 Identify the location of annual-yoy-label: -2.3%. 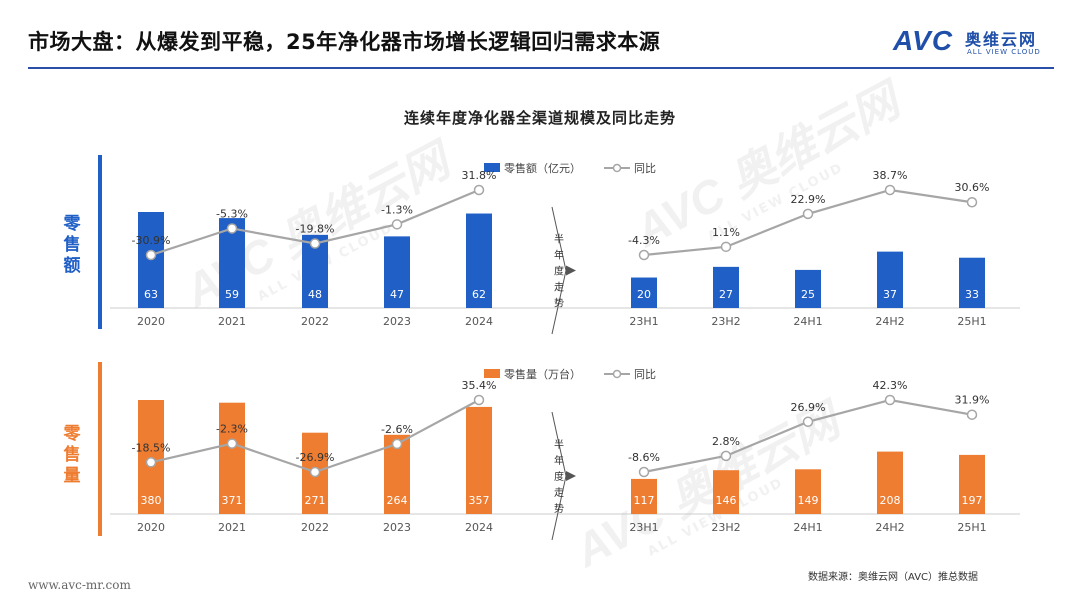
(232, 429).